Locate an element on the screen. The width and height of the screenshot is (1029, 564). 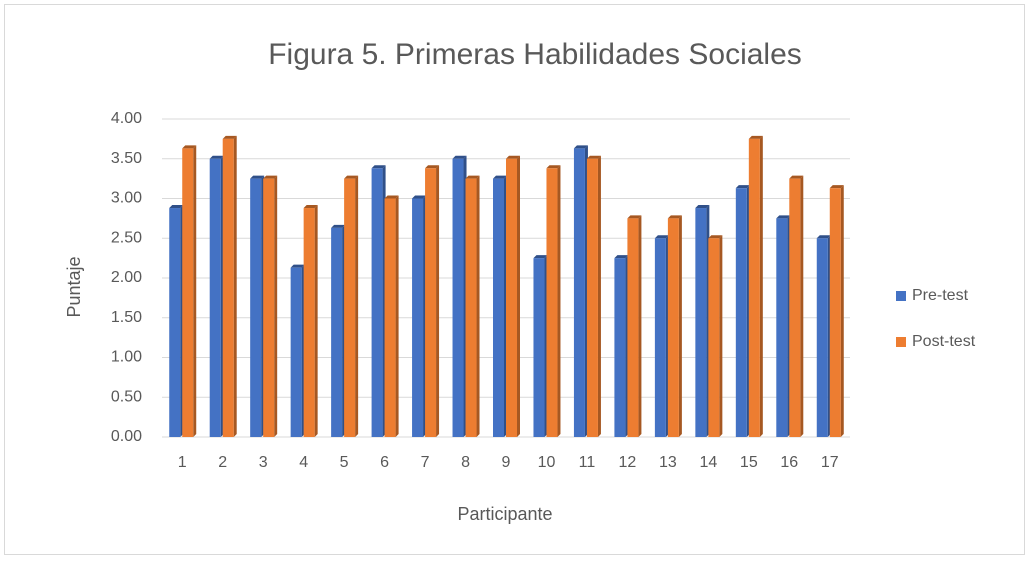
x-tick-label: 12 is located at coordinates (628, 462).